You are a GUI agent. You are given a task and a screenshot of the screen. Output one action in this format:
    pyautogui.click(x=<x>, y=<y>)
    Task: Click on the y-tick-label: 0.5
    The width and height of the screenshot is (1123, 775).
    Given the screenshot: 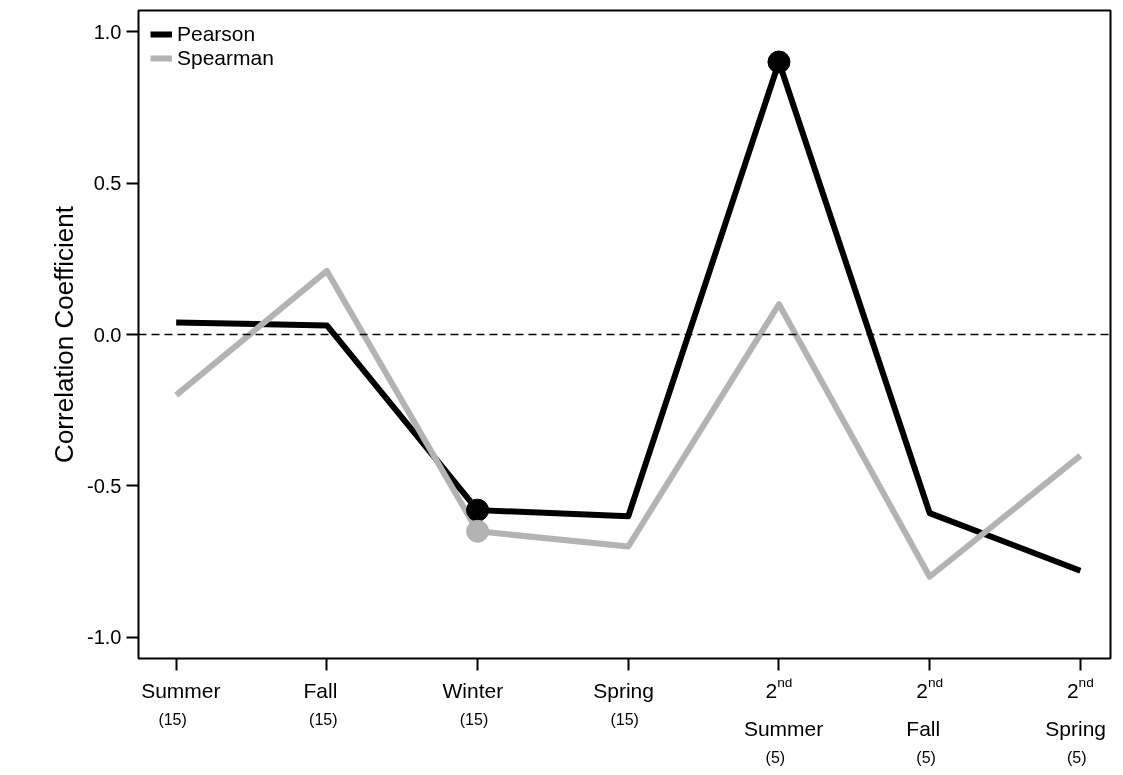 What is the action you would take?
    pyautogui.click(x=107, y=183)
    